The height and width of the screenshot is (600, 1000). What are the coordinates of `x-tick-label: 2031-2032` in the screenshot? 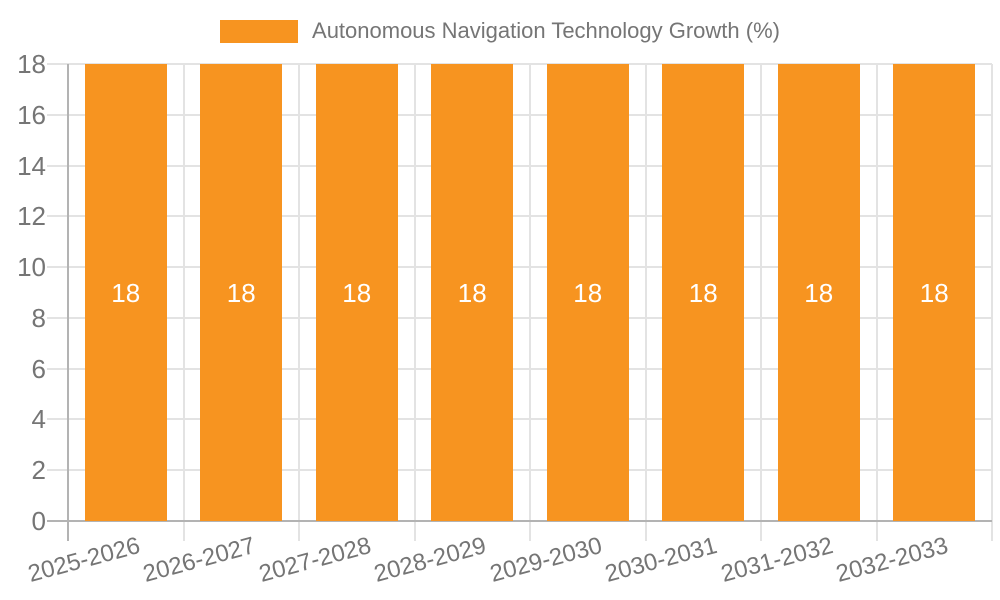 It's located at (776, 560).